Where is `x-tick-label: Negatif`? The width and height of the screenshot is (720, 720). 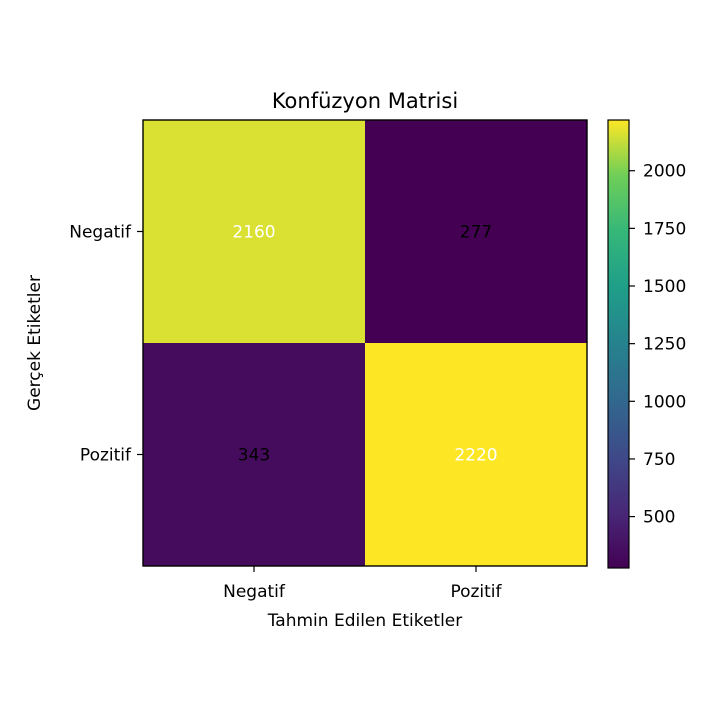 x-tick-label: Negatif is located at coordinates (254, 592).